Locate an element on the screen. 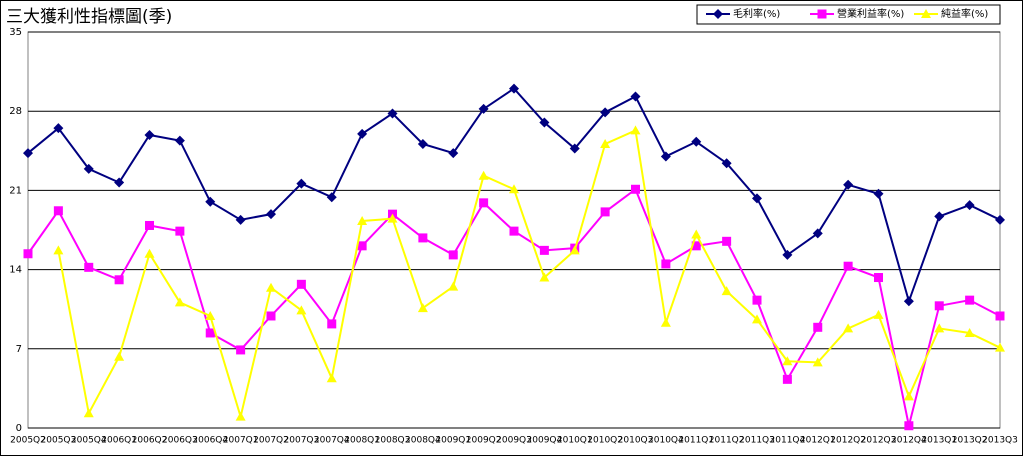  x-tick-label: 2013Q3 is located at coordinates (1000, 441).